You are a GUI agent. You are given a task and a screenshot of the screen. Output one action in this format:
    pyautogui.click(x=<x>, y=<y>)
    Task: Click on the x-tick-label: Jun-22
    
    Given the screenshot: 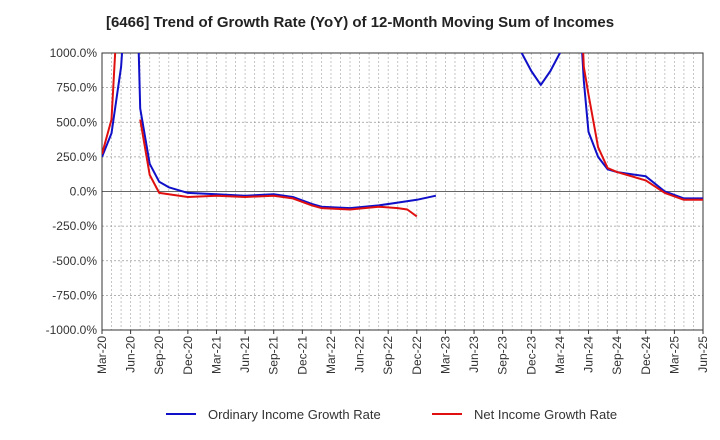 What is the action you would take?
    pyautogui.click(x=360, y=354)
    